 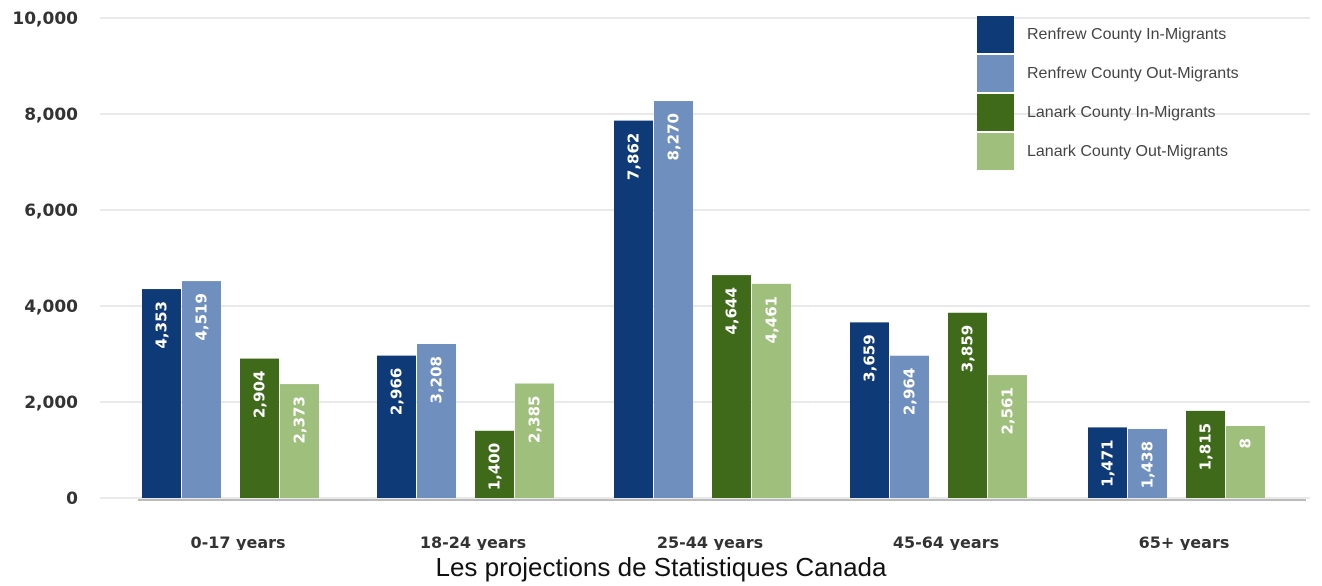 I want to click on bar-value-label: 1,471, so click(x=1108, y=462).